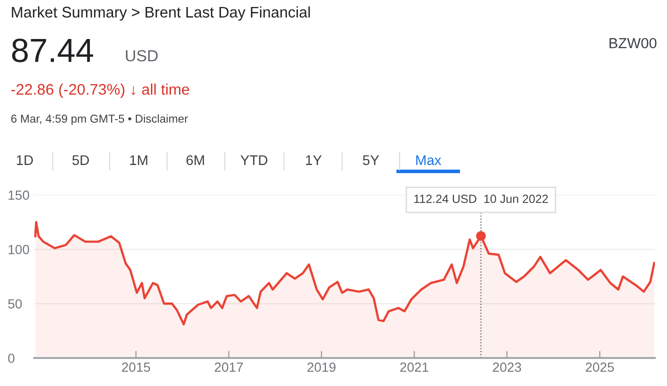  I want to click on x-tick-label: 2017, so click(228, 367).